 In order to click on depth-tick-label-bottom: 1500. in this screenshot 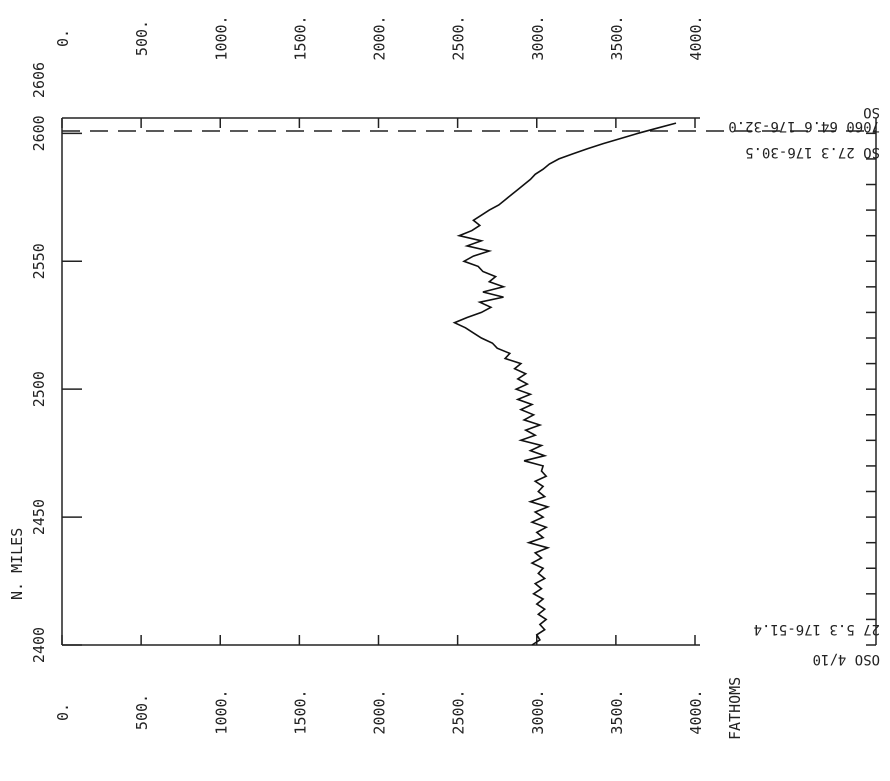, I will do `click(300, 711)`.